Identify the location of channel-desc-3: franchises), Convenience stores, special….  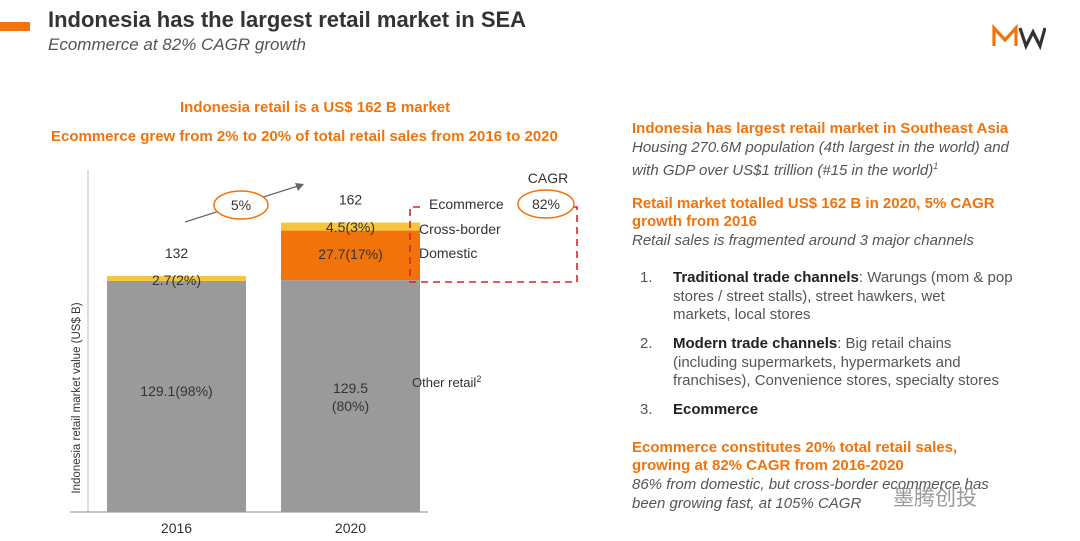
(836, 380).